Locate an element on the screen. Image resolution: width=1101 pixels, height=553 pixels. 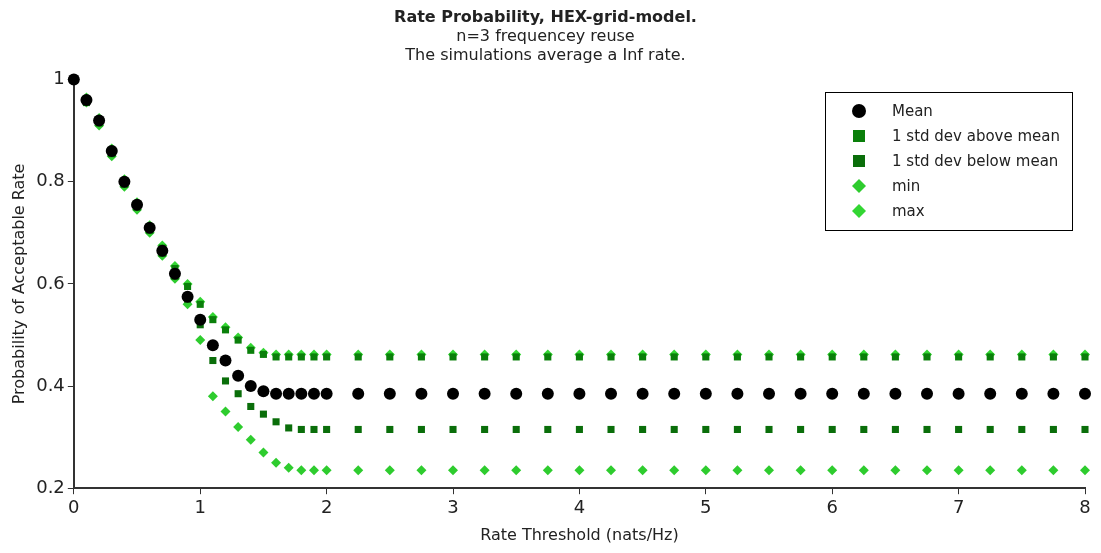
legend-label: 1 std dev below mean is located at coordinates (975, 161).